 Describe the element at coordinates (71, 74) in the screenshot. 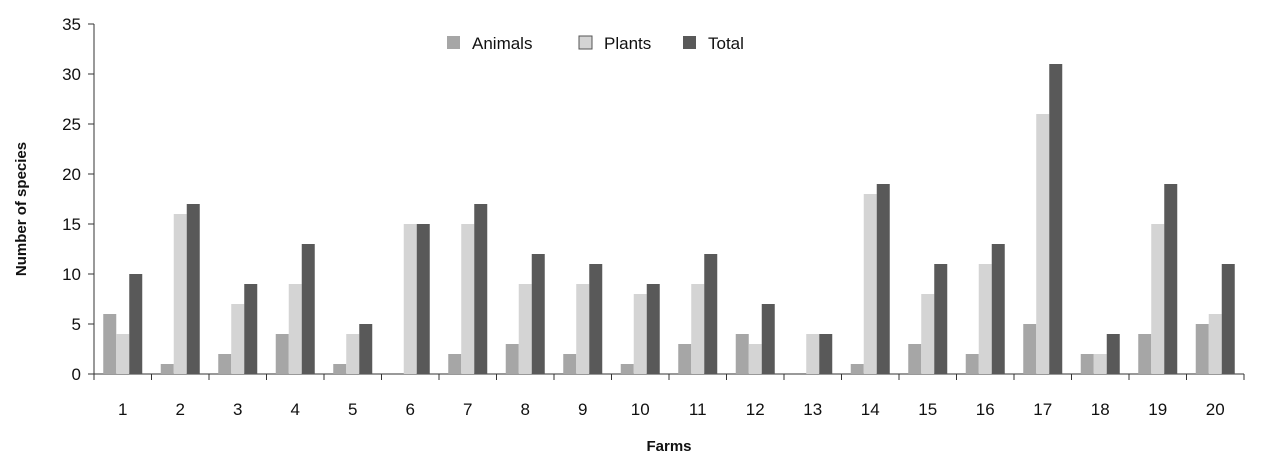

I see `y-tick-label: 30` at that location.